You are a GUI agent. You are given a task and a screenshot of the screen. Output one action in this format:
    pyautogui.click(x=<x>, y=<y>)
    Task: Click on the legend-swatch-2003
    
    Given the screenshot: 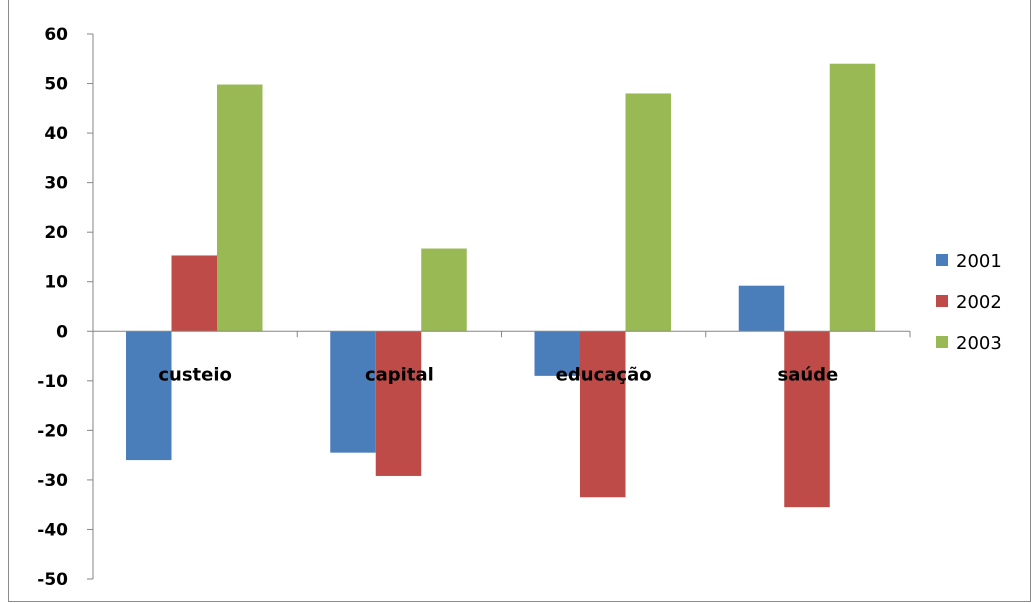 What is the action you would take?
    pyautogui.click(x=942, y=342)
    